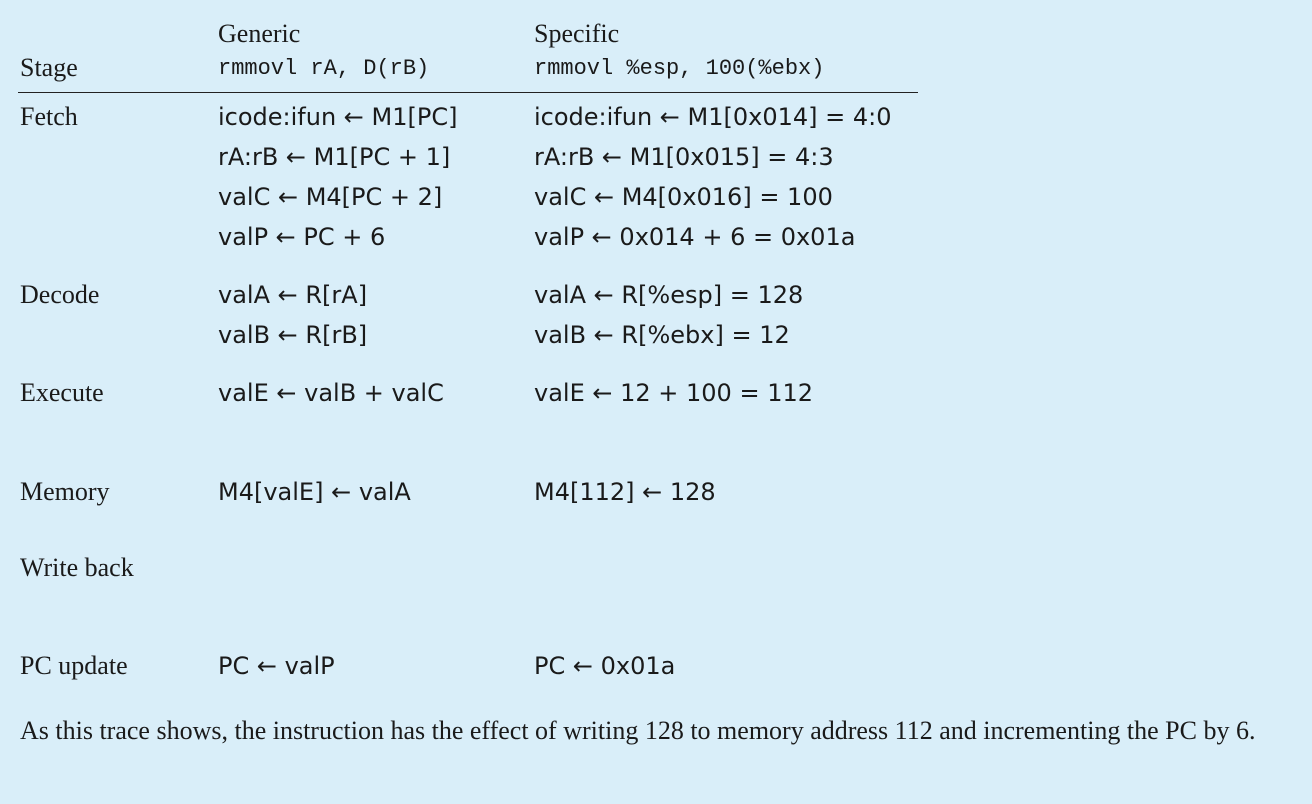 This screenshot has height=804, width=1312. I want to click on stage-decode: Decode, so click(60, 294).